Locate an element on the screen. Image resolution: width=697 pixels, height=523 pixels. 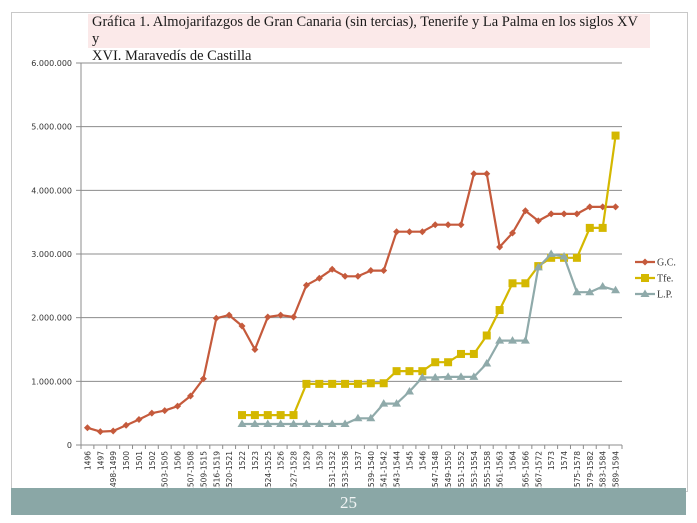
x-tick-label: 1549-1550 is located at coordinates (448, 471).